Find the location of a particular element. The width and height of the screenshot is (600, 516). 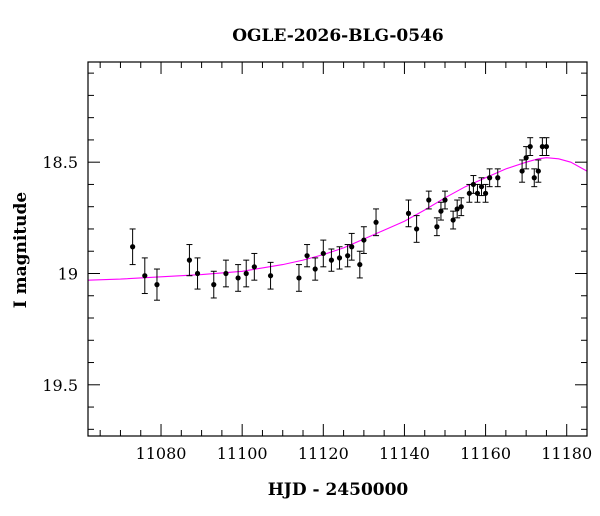

chart-title: OGLE-2026-BLG-0546 is located at coordinates (338, 36).